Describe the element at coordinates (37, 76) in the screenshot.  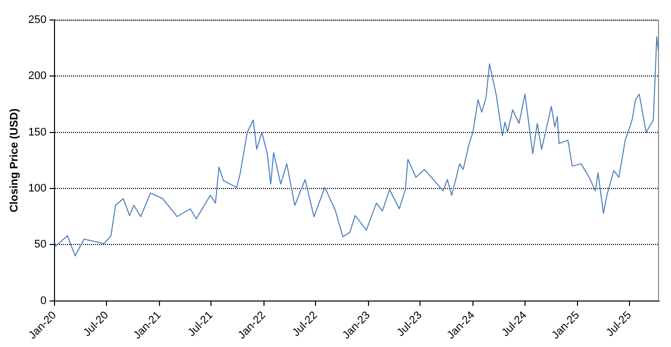
I see `y-tick-label: 200` at that location.